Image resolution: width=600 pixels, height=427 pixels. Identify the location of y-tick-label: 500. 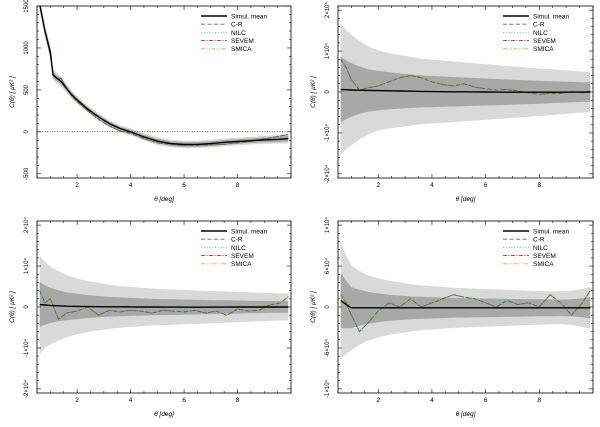
(27, 89).